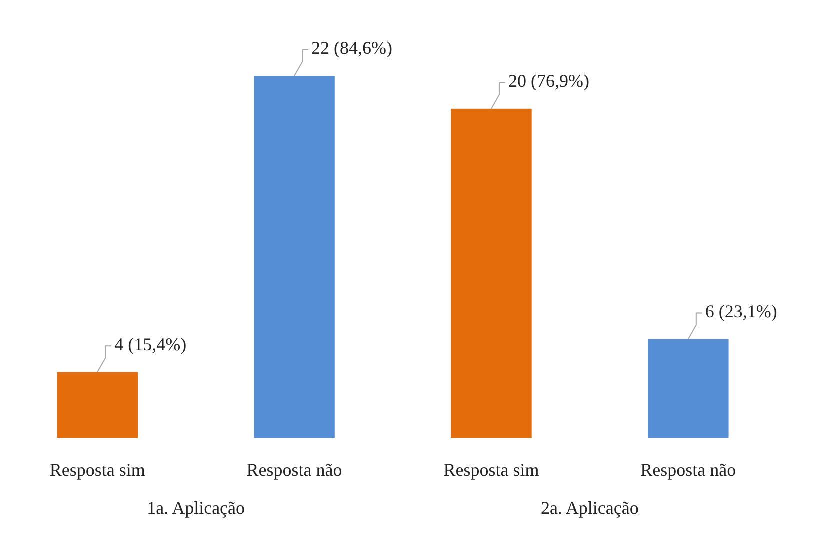 The height and width of the screenshot is (540, 829). I want to click on text: 2a. Aplicação, so click(589, 508).